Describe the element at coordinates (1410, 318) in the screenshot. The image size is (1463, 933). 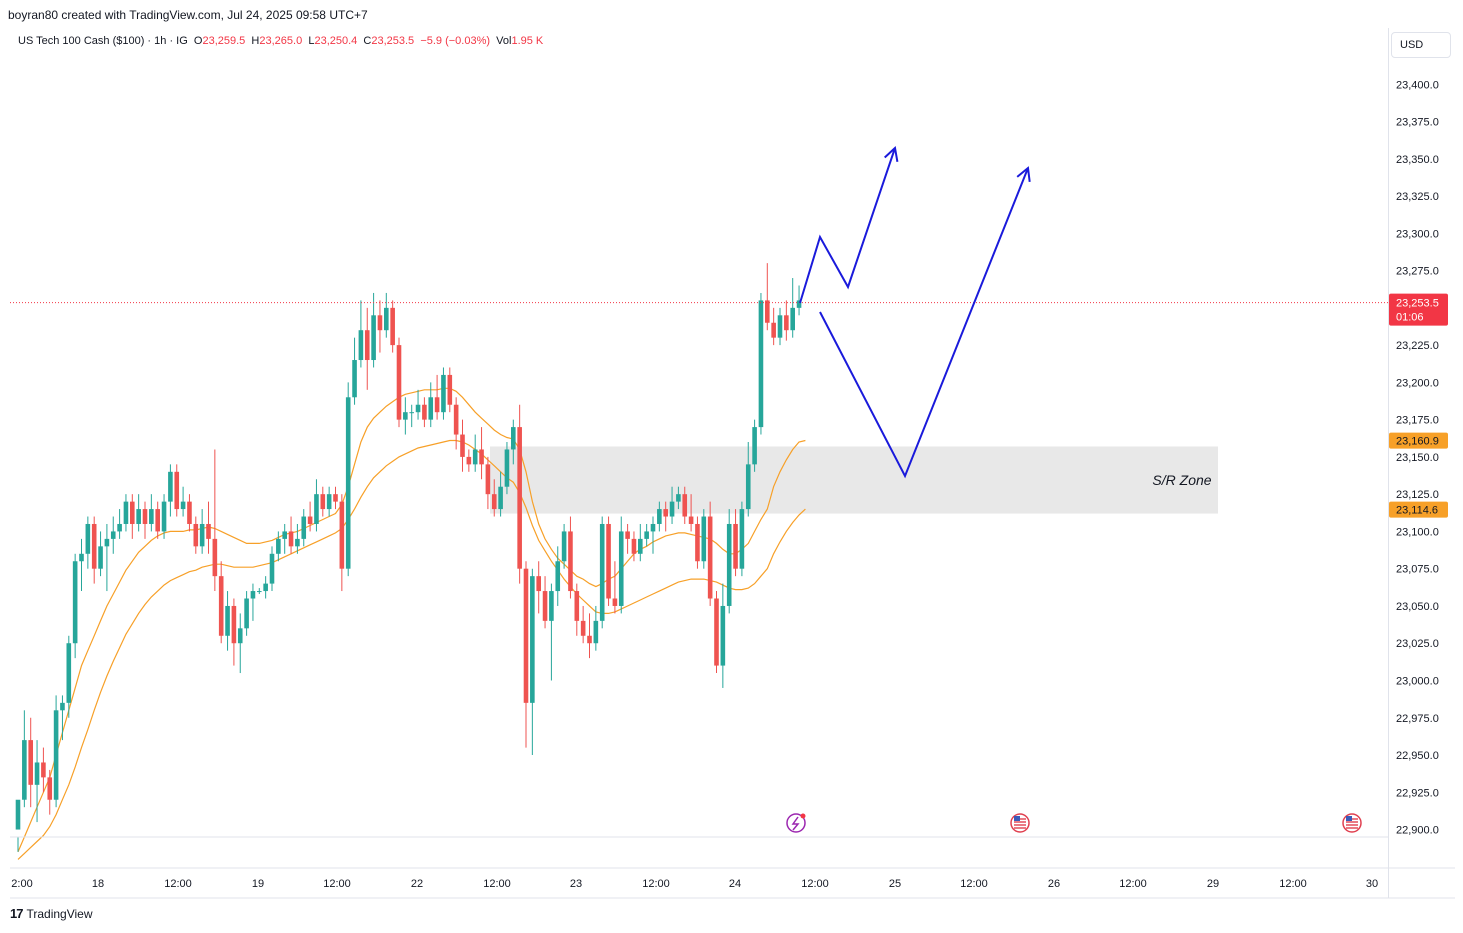
I see `countdown-label: 01:06` at that location.